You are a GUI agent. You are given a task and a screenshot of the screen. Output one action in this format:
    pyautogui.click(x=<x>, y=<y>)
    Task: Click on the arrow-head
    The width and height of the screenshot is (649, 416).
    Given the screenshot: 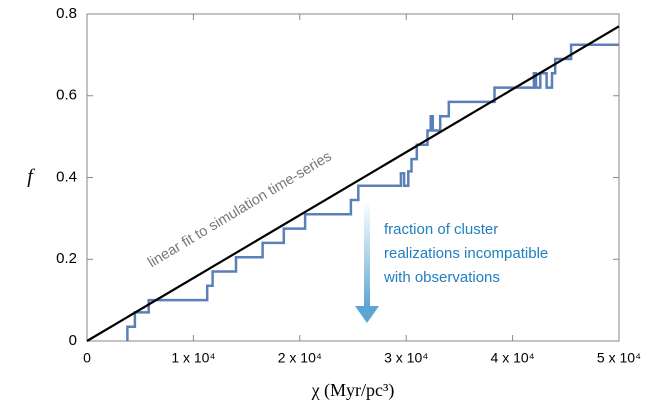 What is the action you would take?
    pyautogui.click(x=367, y=314)
    